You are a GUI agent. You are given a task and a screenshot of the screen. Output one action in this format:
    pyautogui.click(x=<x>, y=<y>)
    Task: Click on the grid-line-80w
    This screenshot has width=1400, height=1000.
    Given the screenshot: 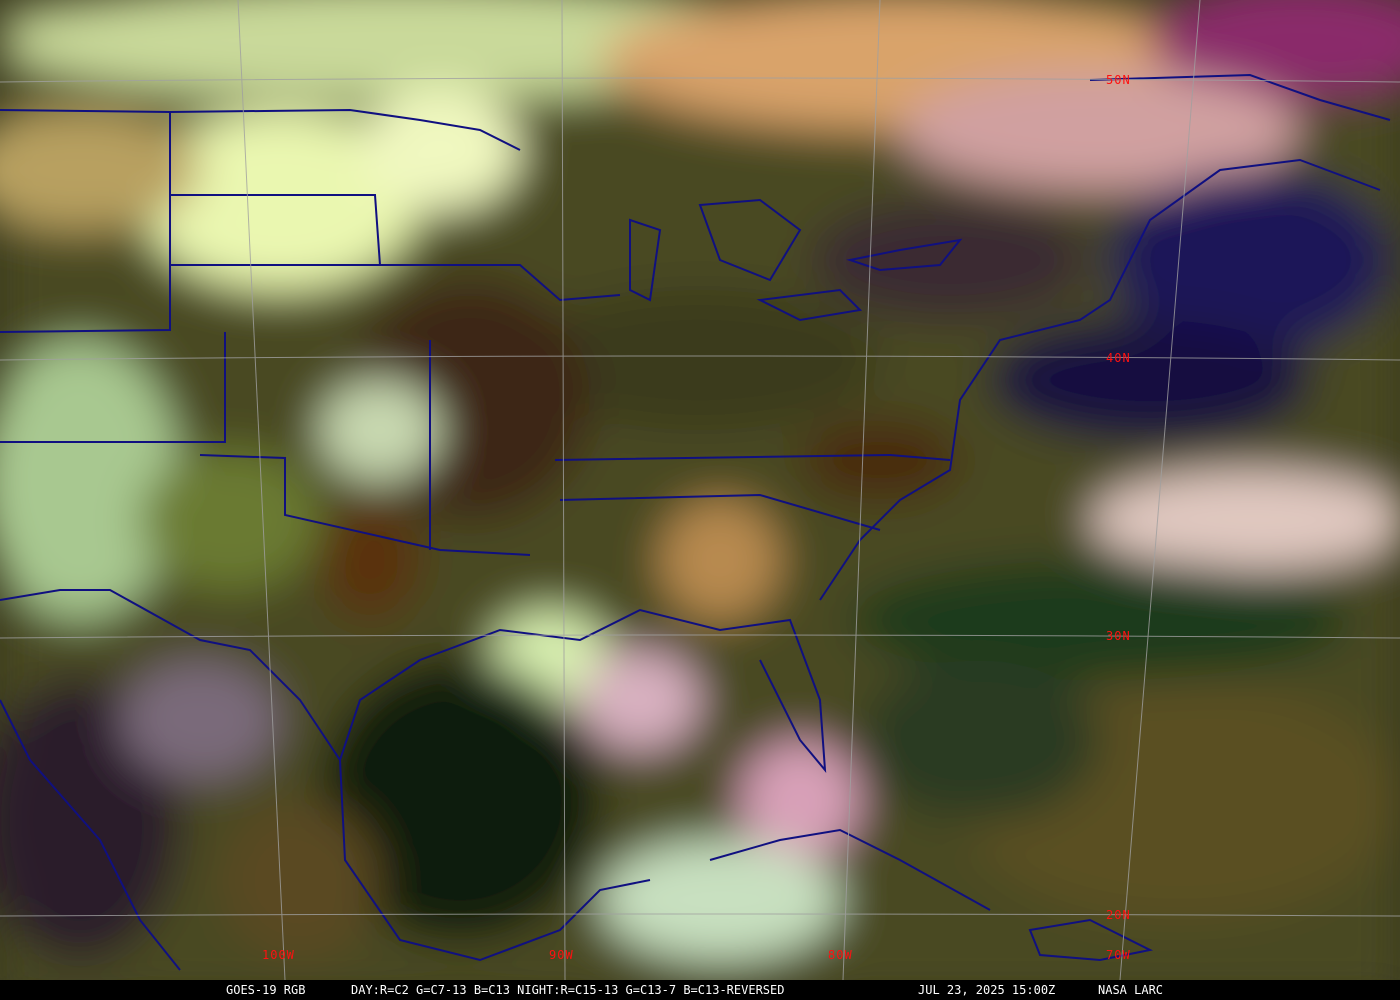 What is the action you would take?
    pyautogui.click(x=861, y=490)
    